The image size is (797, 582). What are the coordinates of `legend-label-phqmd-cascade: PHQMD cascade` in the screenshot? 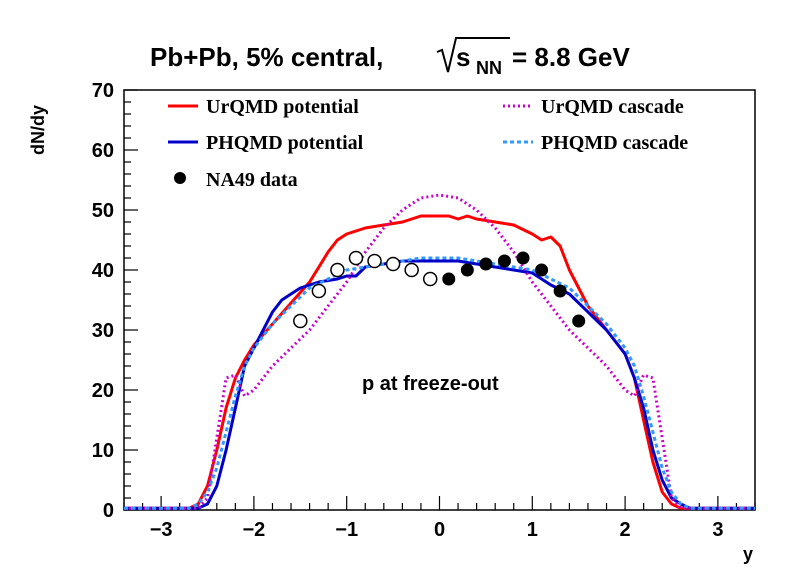 It's located at (614, 143).